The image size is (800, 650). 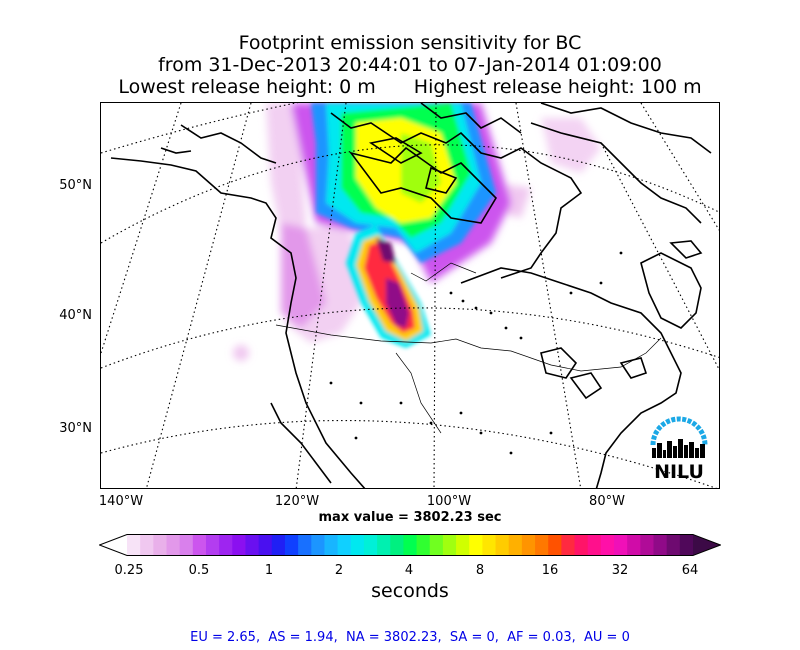 I want to click on title-line-1: Footprint emission sensitivity for BC, so click(x=410, y=43).